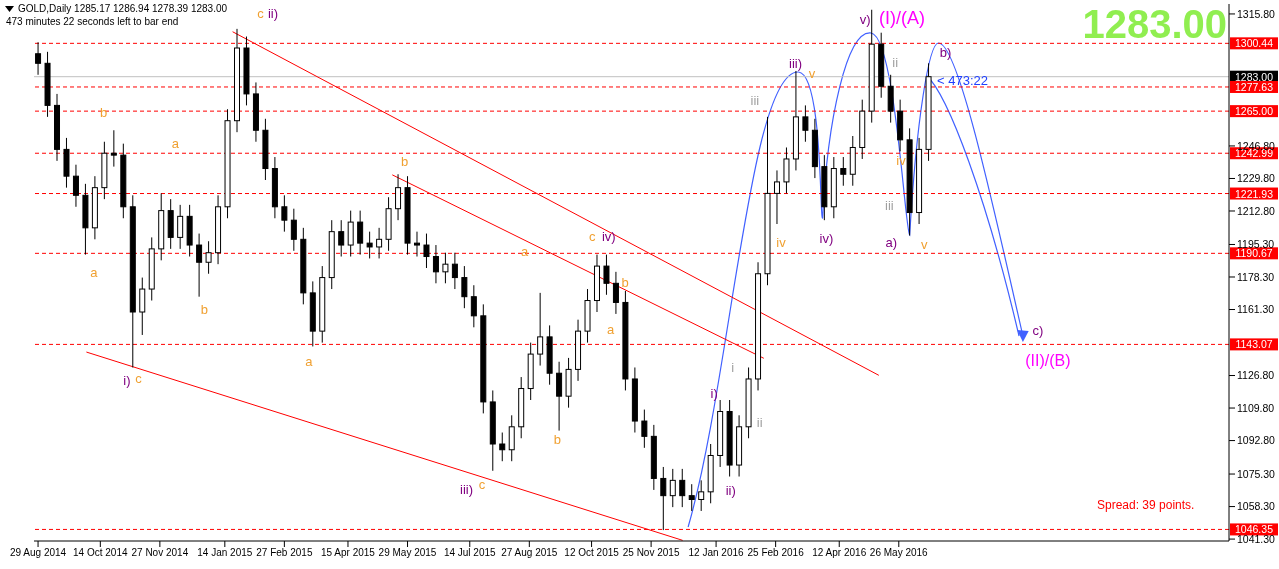 The height and width of the screenshot is (569, 1279). What do you see at coordinates (1038, 330) in the screenshot?
I see `annotation: c)` at bounding box center [1038, 330].